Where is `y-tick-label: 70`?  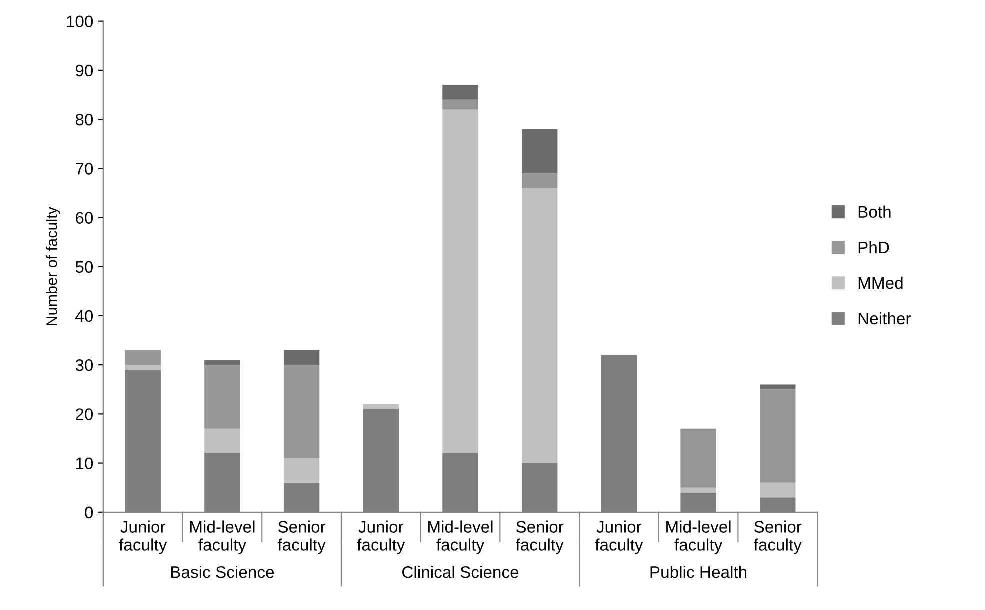 y-tick-label: 70 is located at coordinates (85, 169).